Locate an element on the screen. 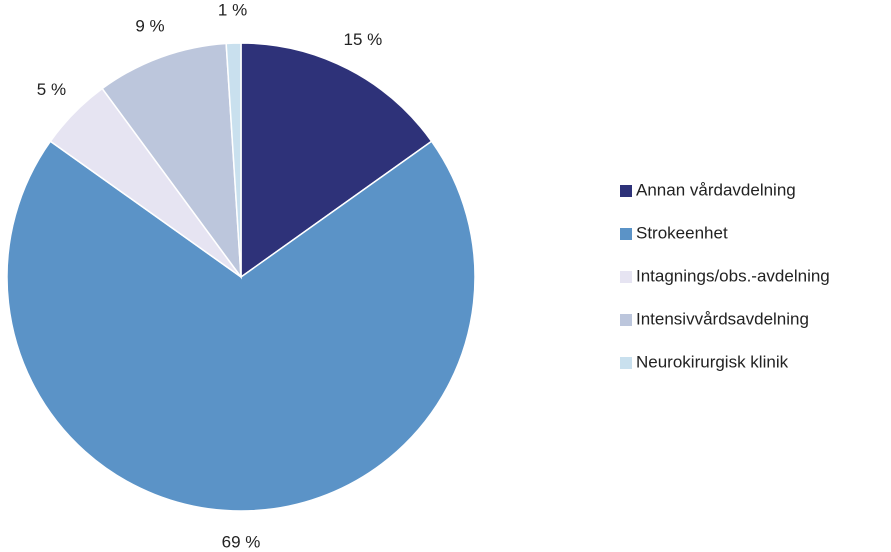 Image resolution: width=891 pixels, height=552 pixels. legend-label: Neurokirurgisk klinik is located at coordinates (712, 361).